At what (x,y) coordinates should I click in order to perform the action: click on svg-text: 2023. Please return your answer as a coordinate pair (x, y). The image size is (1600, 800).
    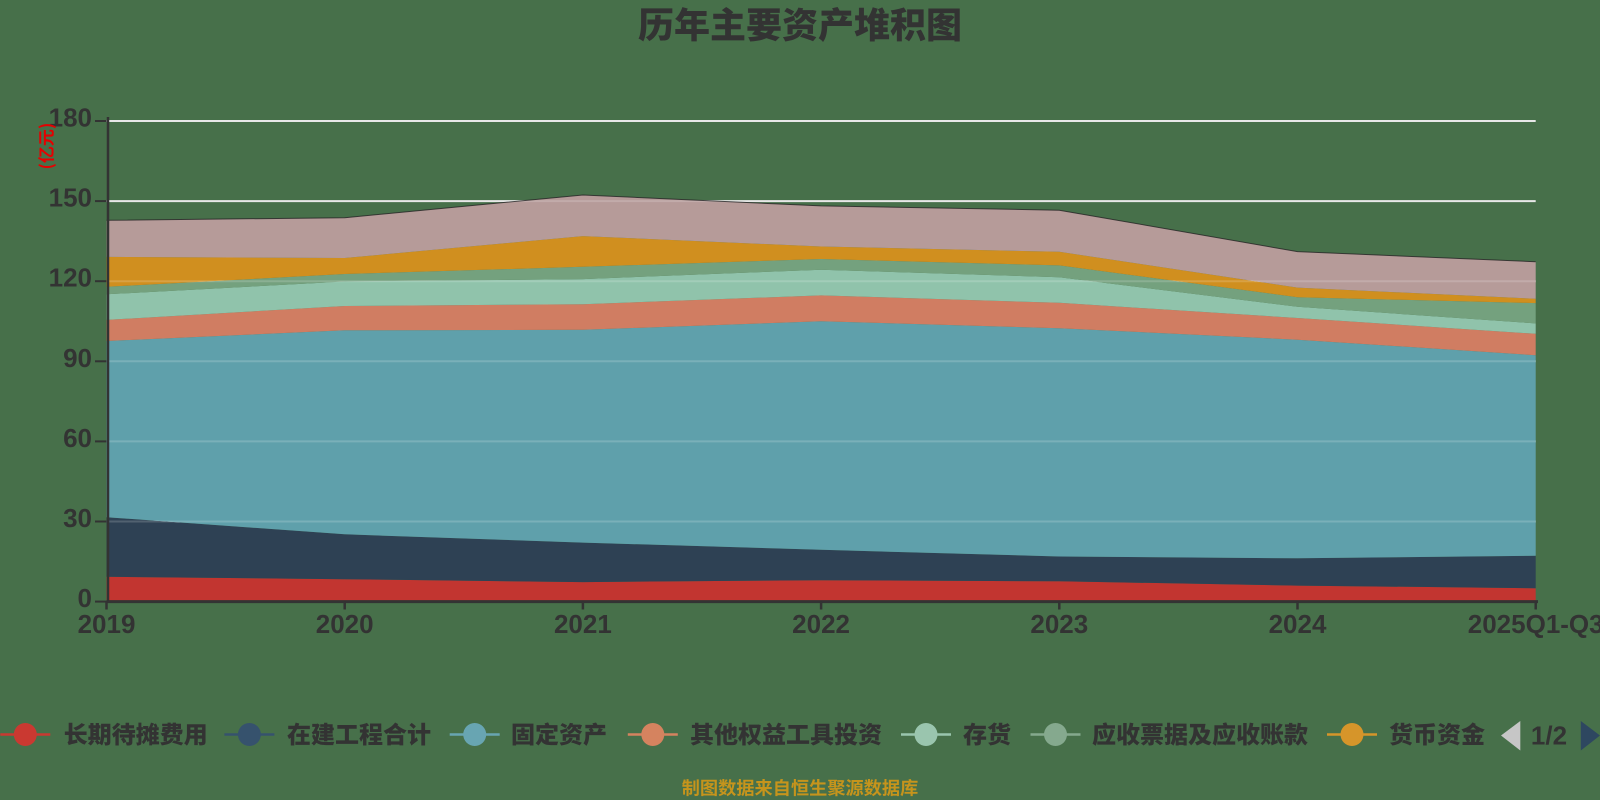
    Looking at the image, I should click on (1059, 624).